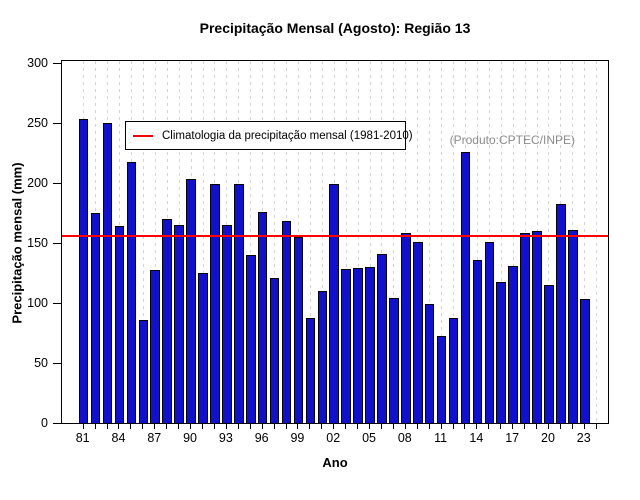 Image resolution: width=640 pixels, height=500 pixels. I want to click on bar-1982, so click(95, 317).